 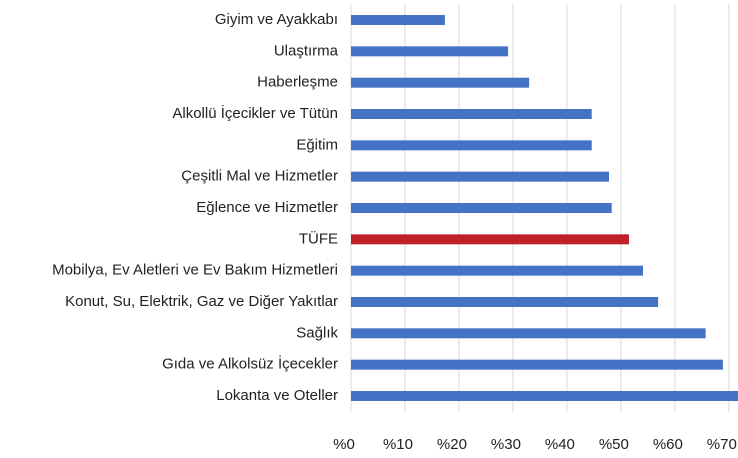 What do you see at coordinates (317, 144) in the screenshot?
I see `y-tick-label: Eğitim` at bounding box center [317, 144].